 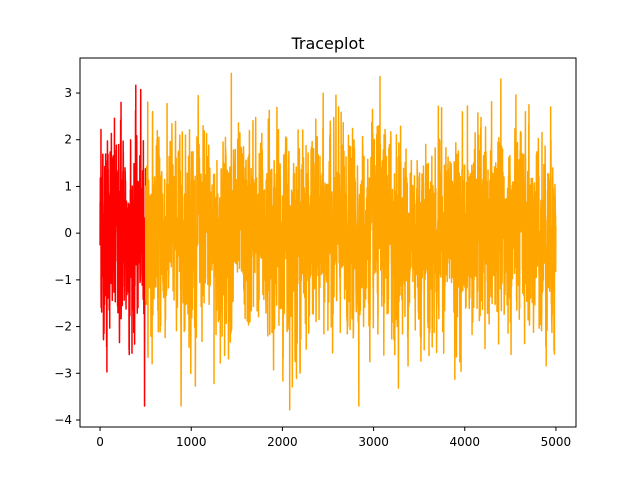 I want to click on x-tick-label: 5000, so click(x=556, y=442).